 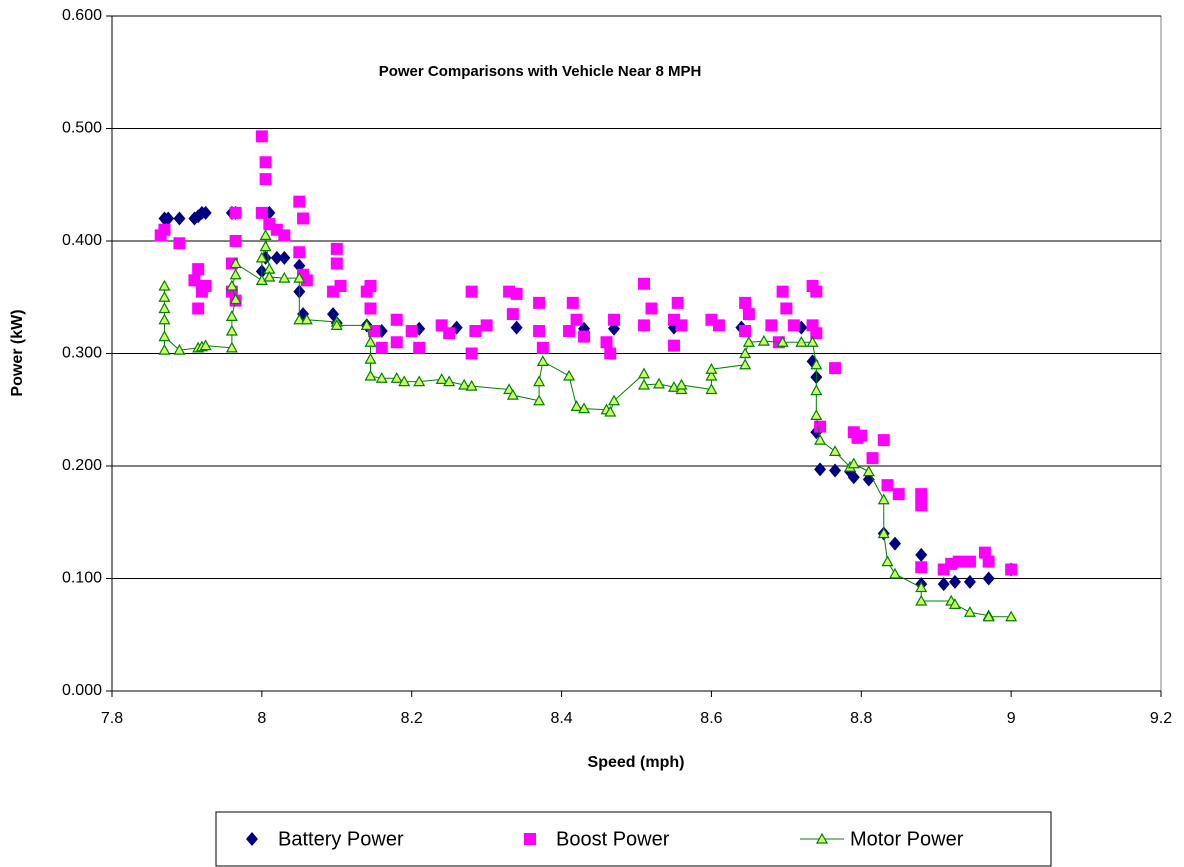 I want to click on x-tick-label: 8.6, so click(x=711, y=718).